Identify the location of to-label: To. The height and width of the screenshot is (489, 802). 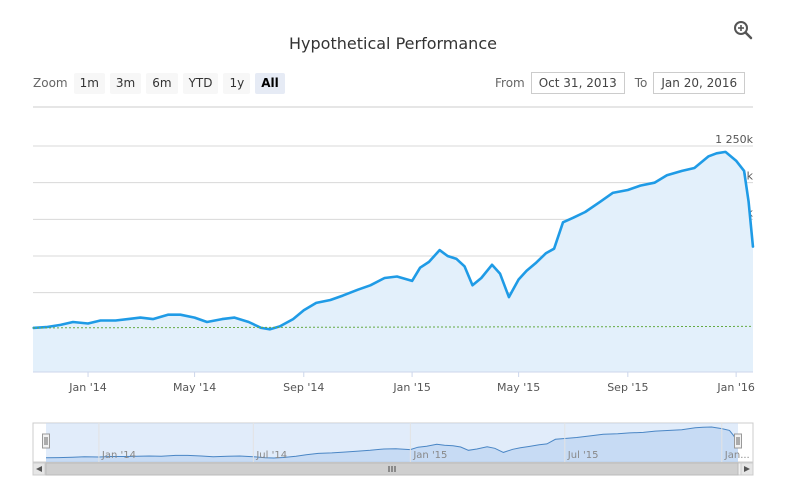
(641, 83).